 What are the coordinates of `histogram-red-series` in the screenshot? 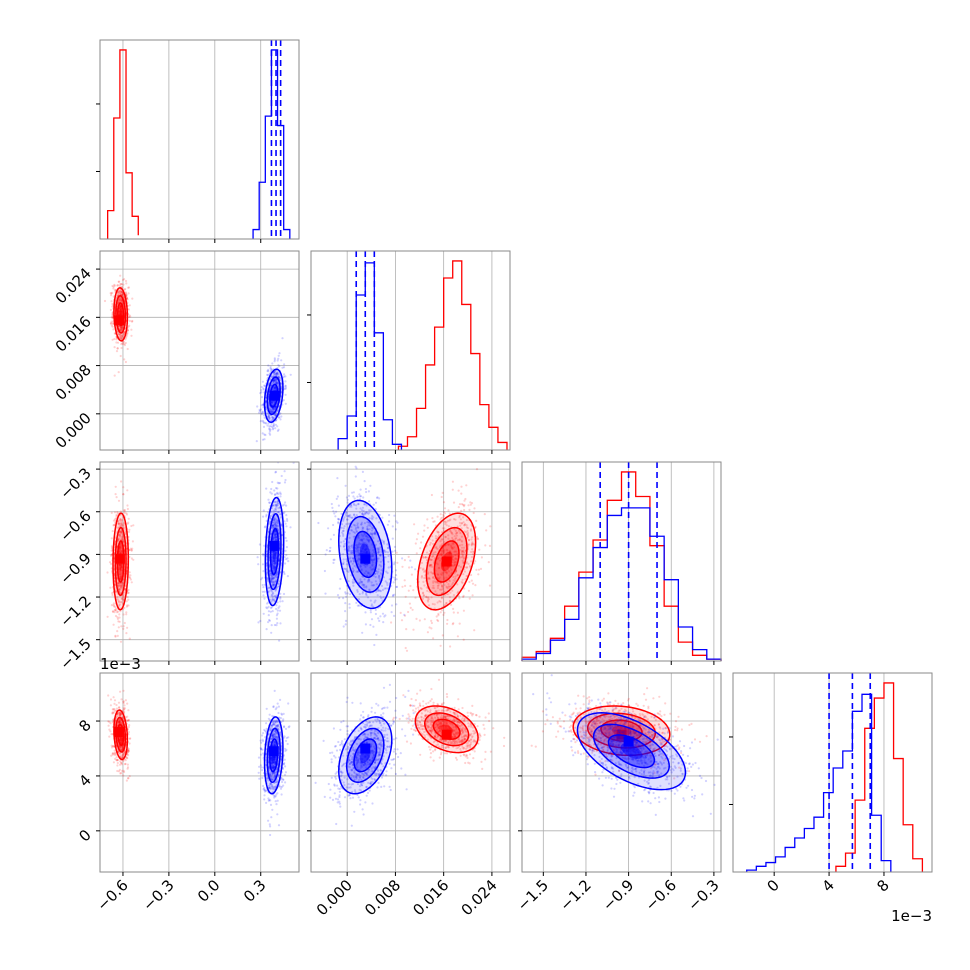 It's located at (621, 566).